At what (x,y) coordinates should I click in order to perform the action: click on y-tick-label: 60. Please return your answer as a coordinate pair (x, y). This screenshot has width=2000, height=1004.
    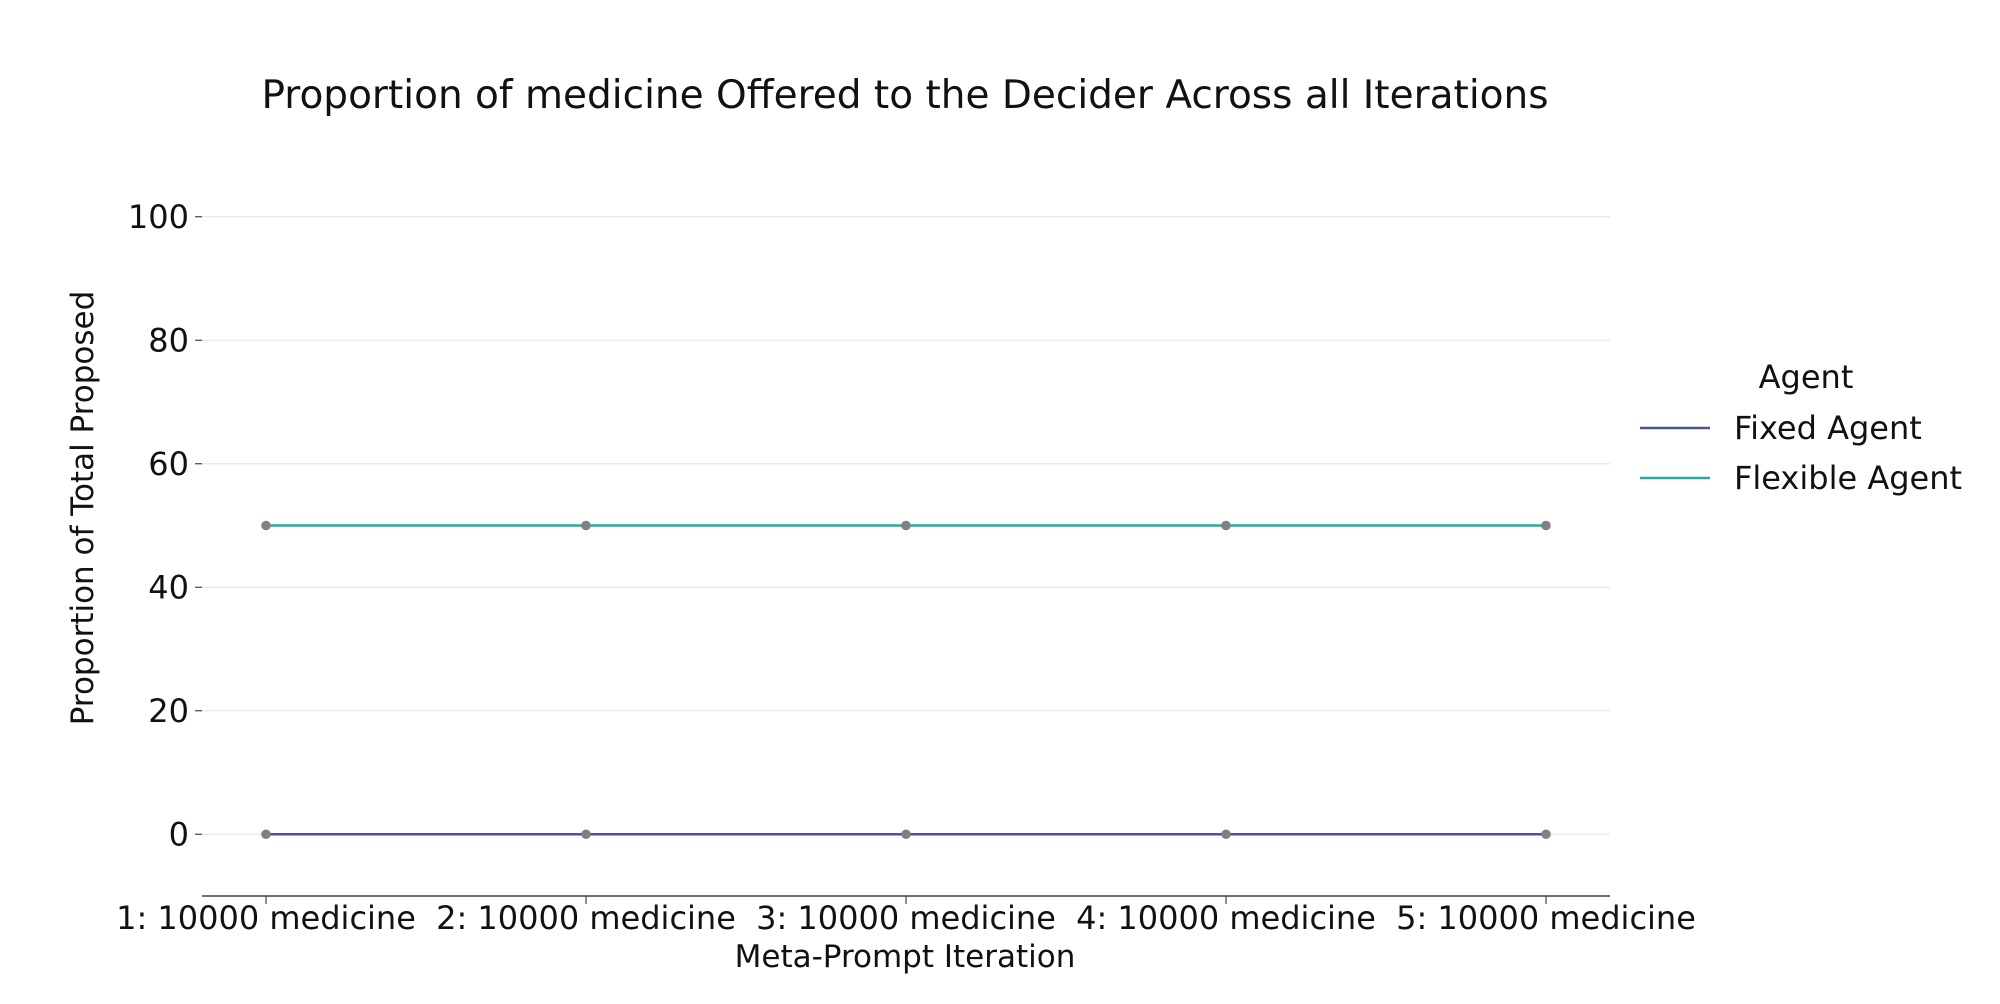
    Looking at the image, I should click on (168, 464).